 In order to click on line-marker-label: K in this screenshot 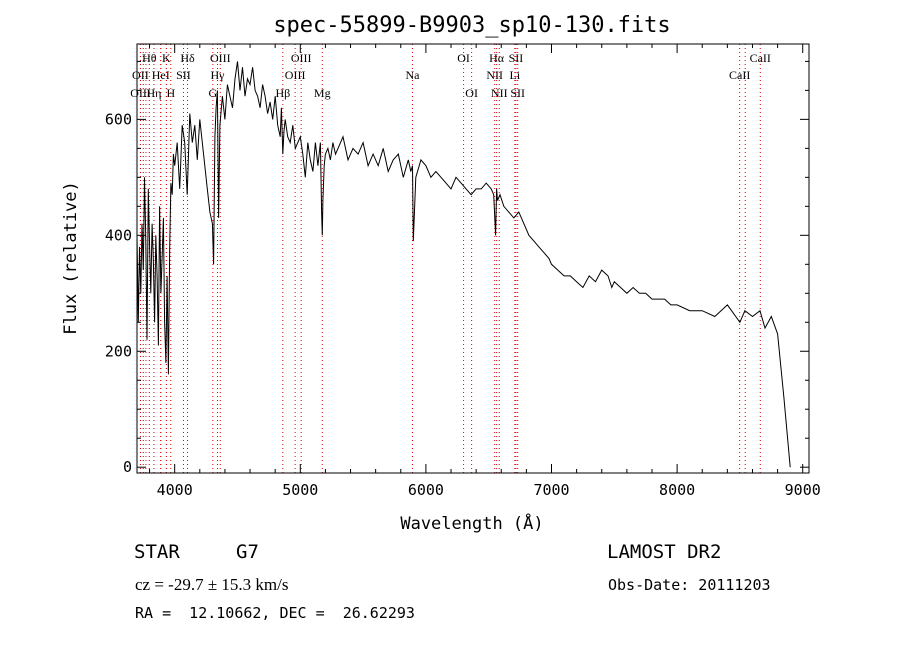, I will do `click(166, 58)`.